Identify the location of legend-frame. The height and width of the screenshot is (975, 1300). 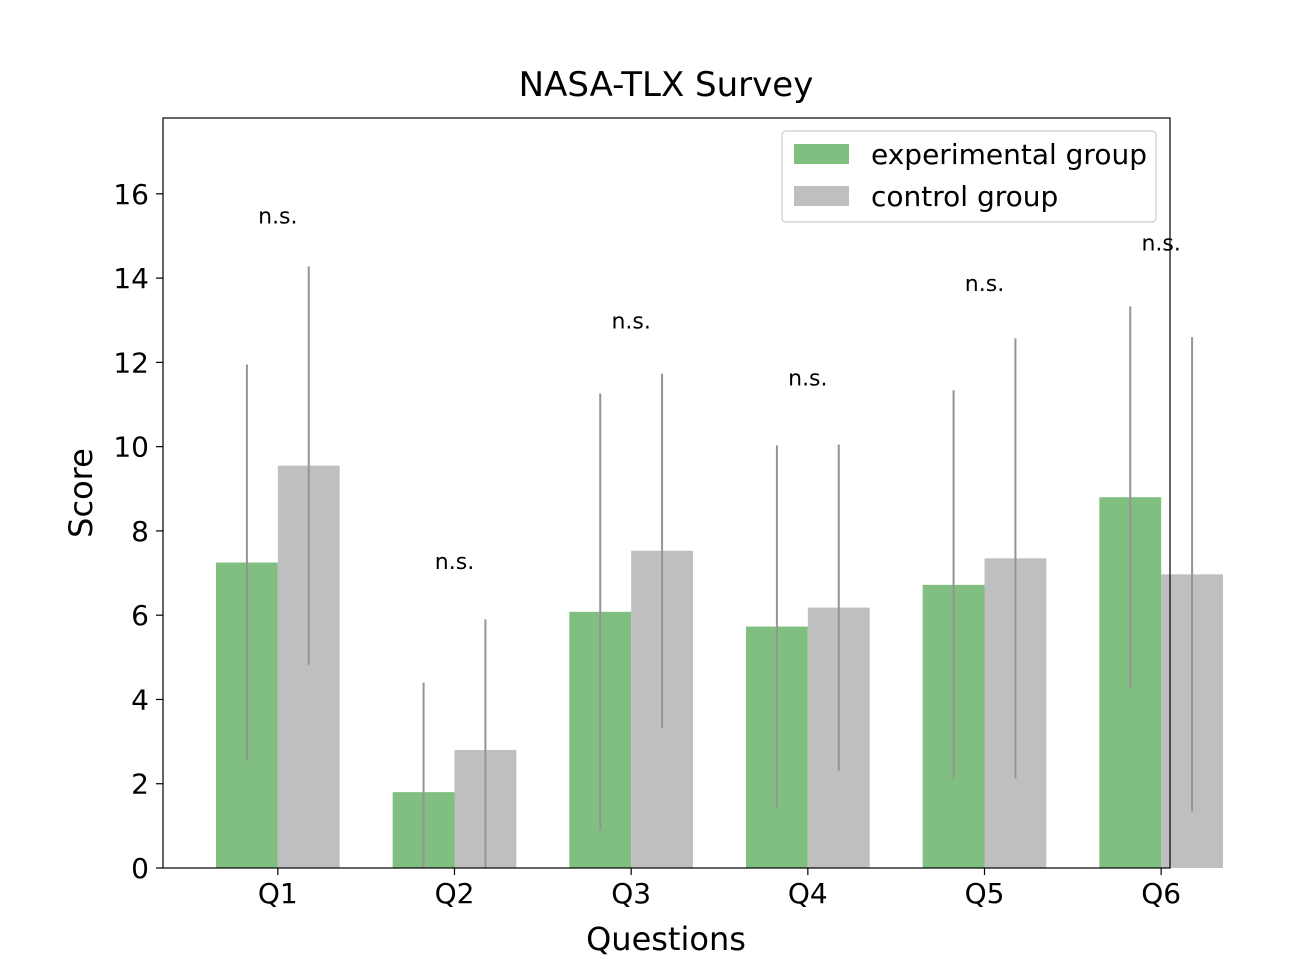
(969, 176).